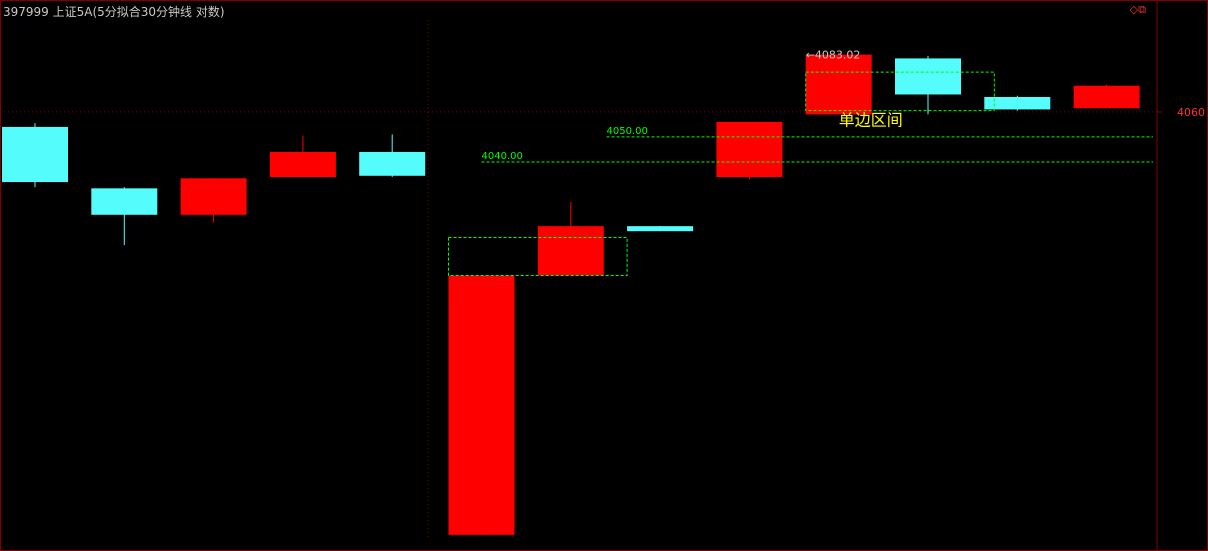 Image resolution: width=1208 pixels, height=551 pixels. What do you see at coordinates (627, 131) in the screenshot?
I see `level-label: 4050.00` at bounding box center [627, 131].